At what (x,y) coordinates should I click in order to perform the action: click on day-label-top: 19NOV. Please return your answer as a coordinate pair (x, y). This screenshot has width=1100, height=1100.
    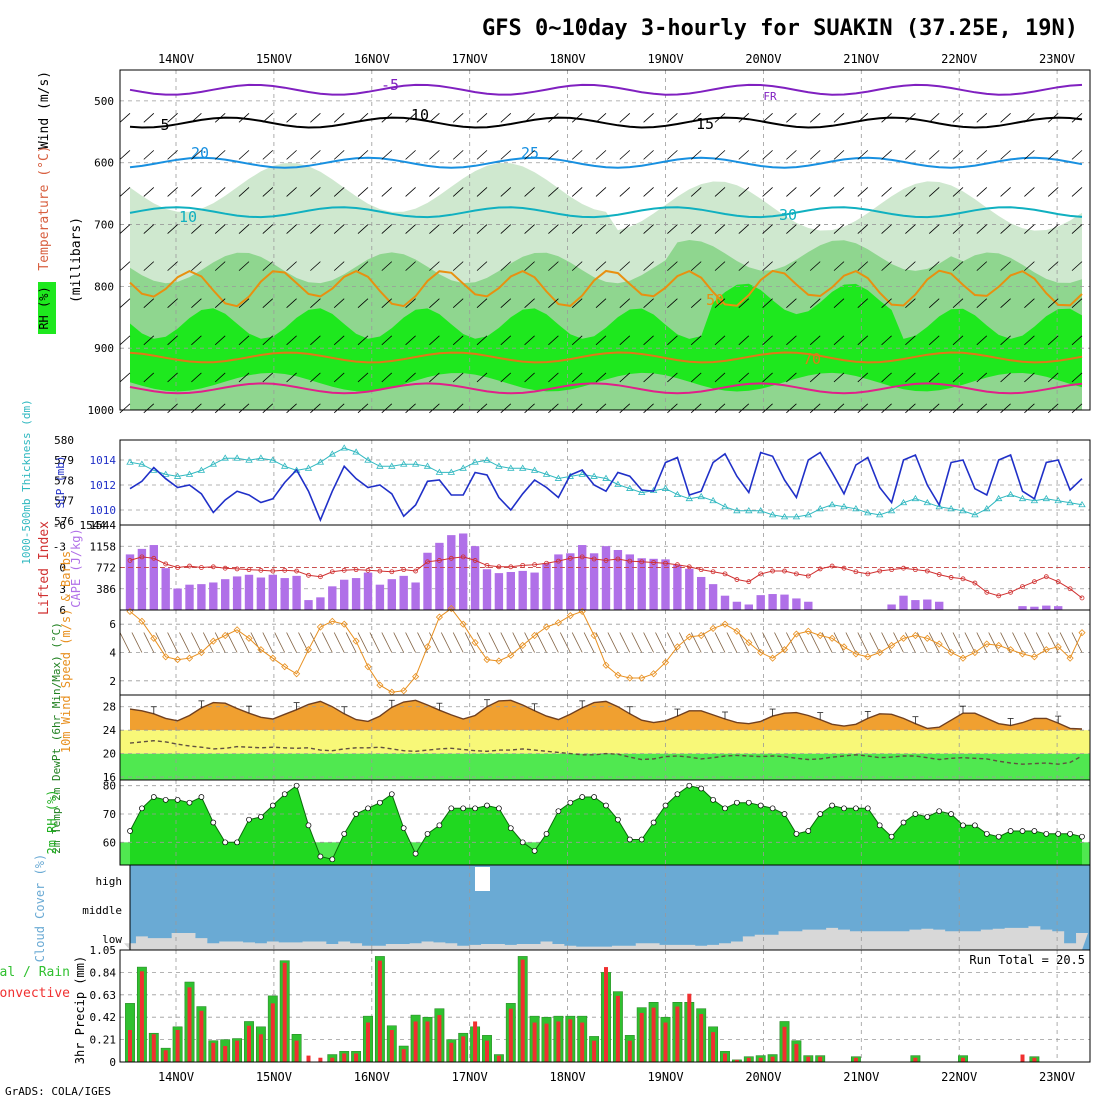
    Looking at the image, I should click on (665, 59).